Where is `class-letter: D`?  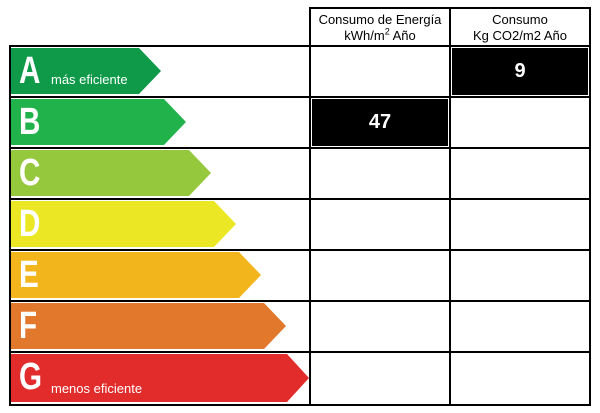 class-letter: D is located at coordinates (30, 224).